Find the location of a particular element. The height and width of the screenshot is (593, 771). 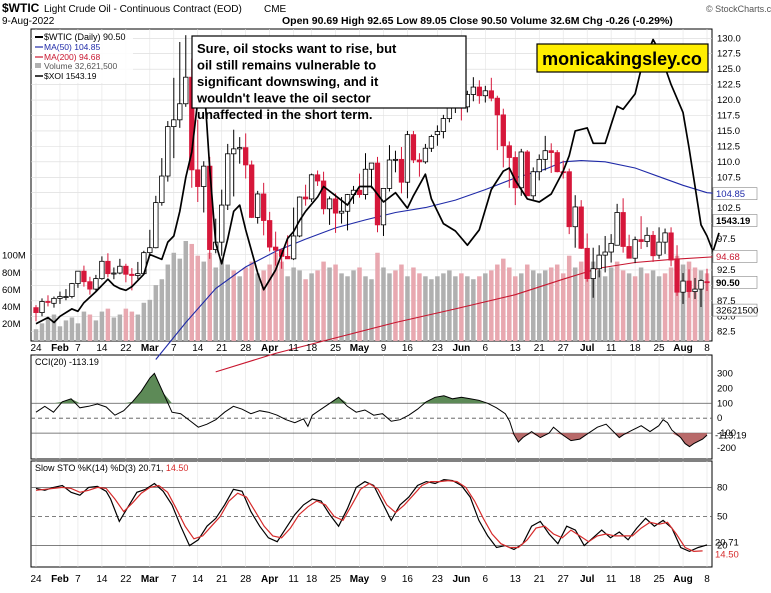

cci-tick-label: 0 is located at coordinates (719, 418).